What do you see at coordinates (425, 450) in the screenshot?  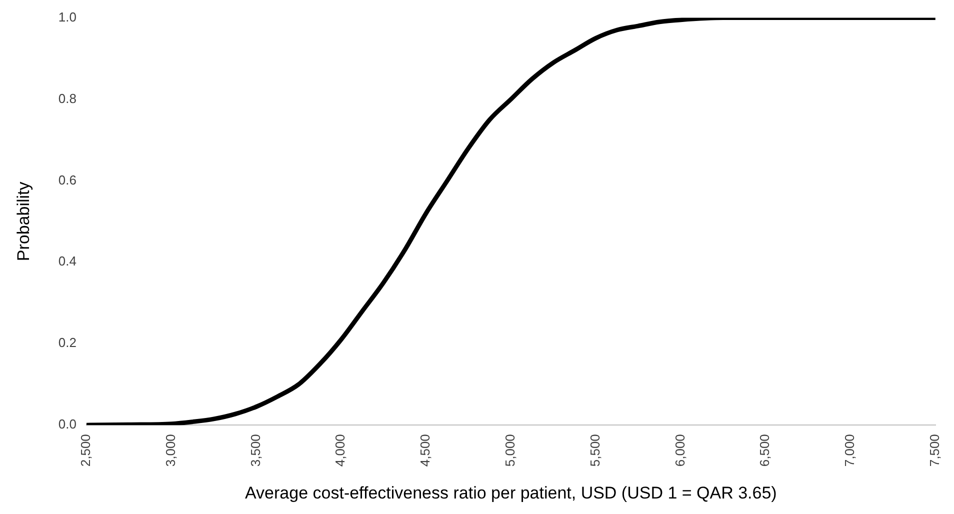 I see `x-tick-label: 4,500` at bounding box center [425, 450].